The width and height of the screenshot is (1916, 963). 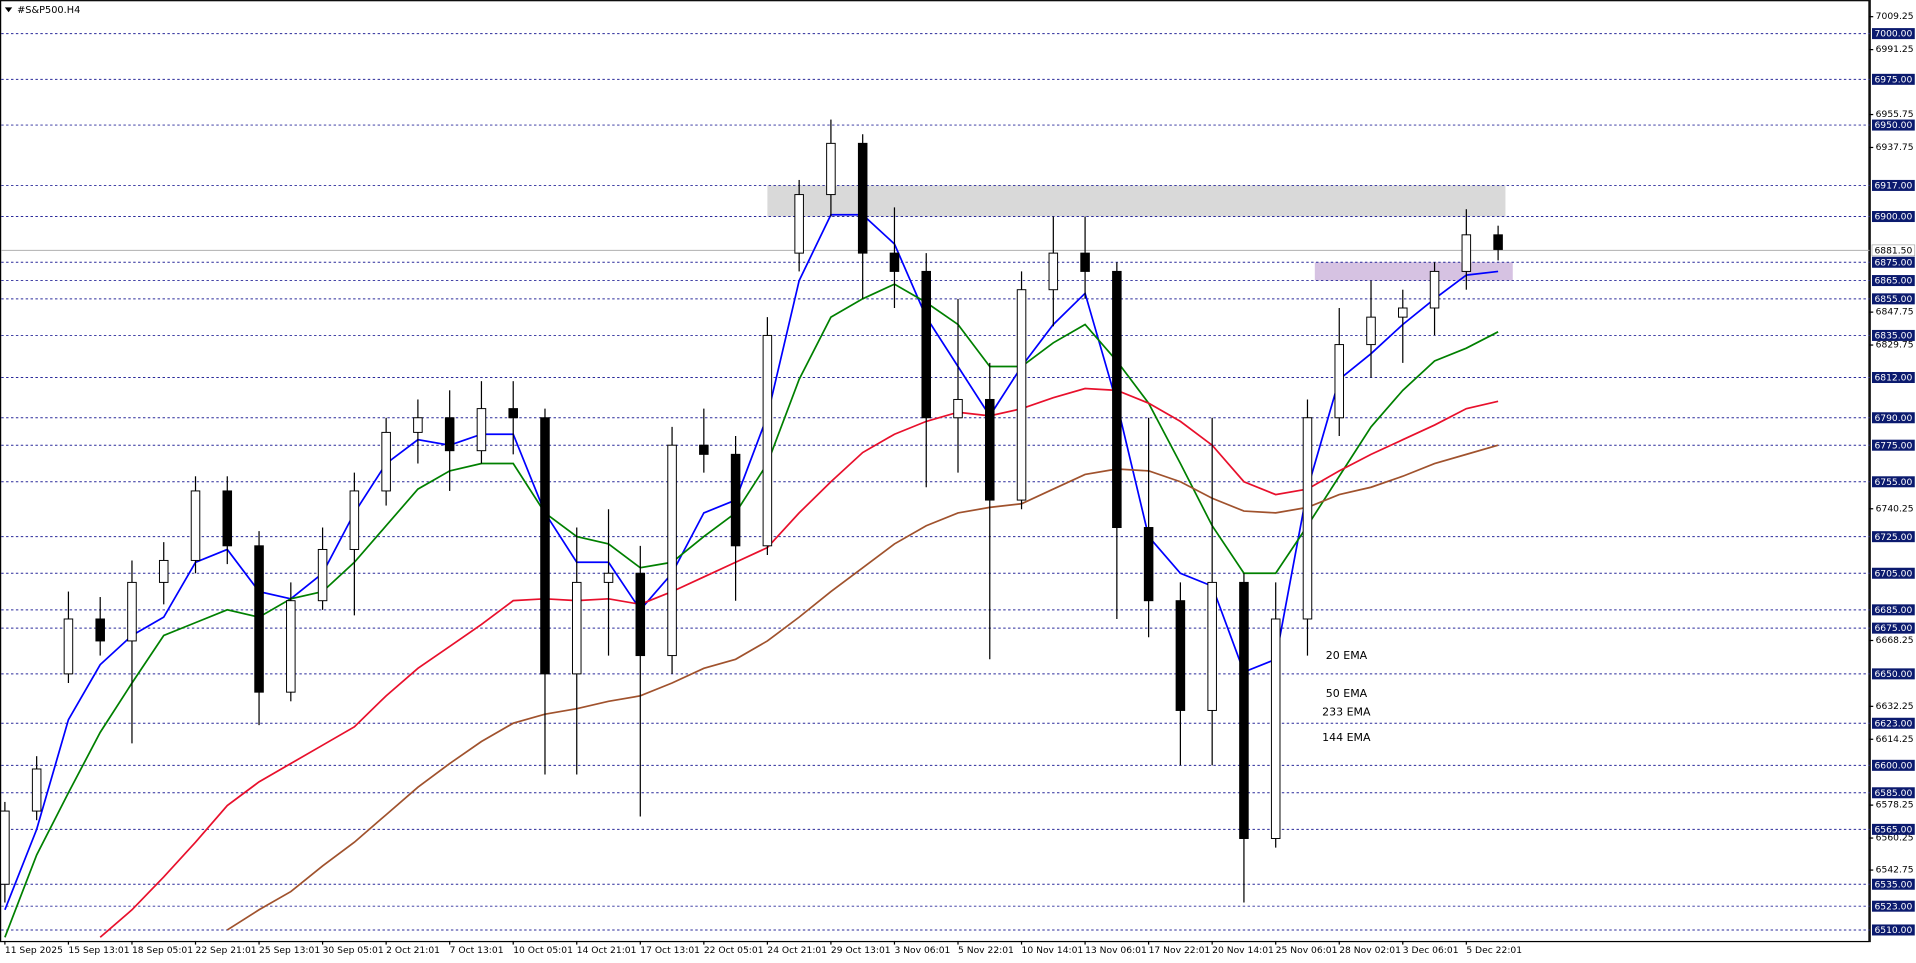 What do you see at coordinates (162, 950) in the screenshot?
I see `x-tick-label: 18 Sep 05:01` at bounding box center [162, 950].